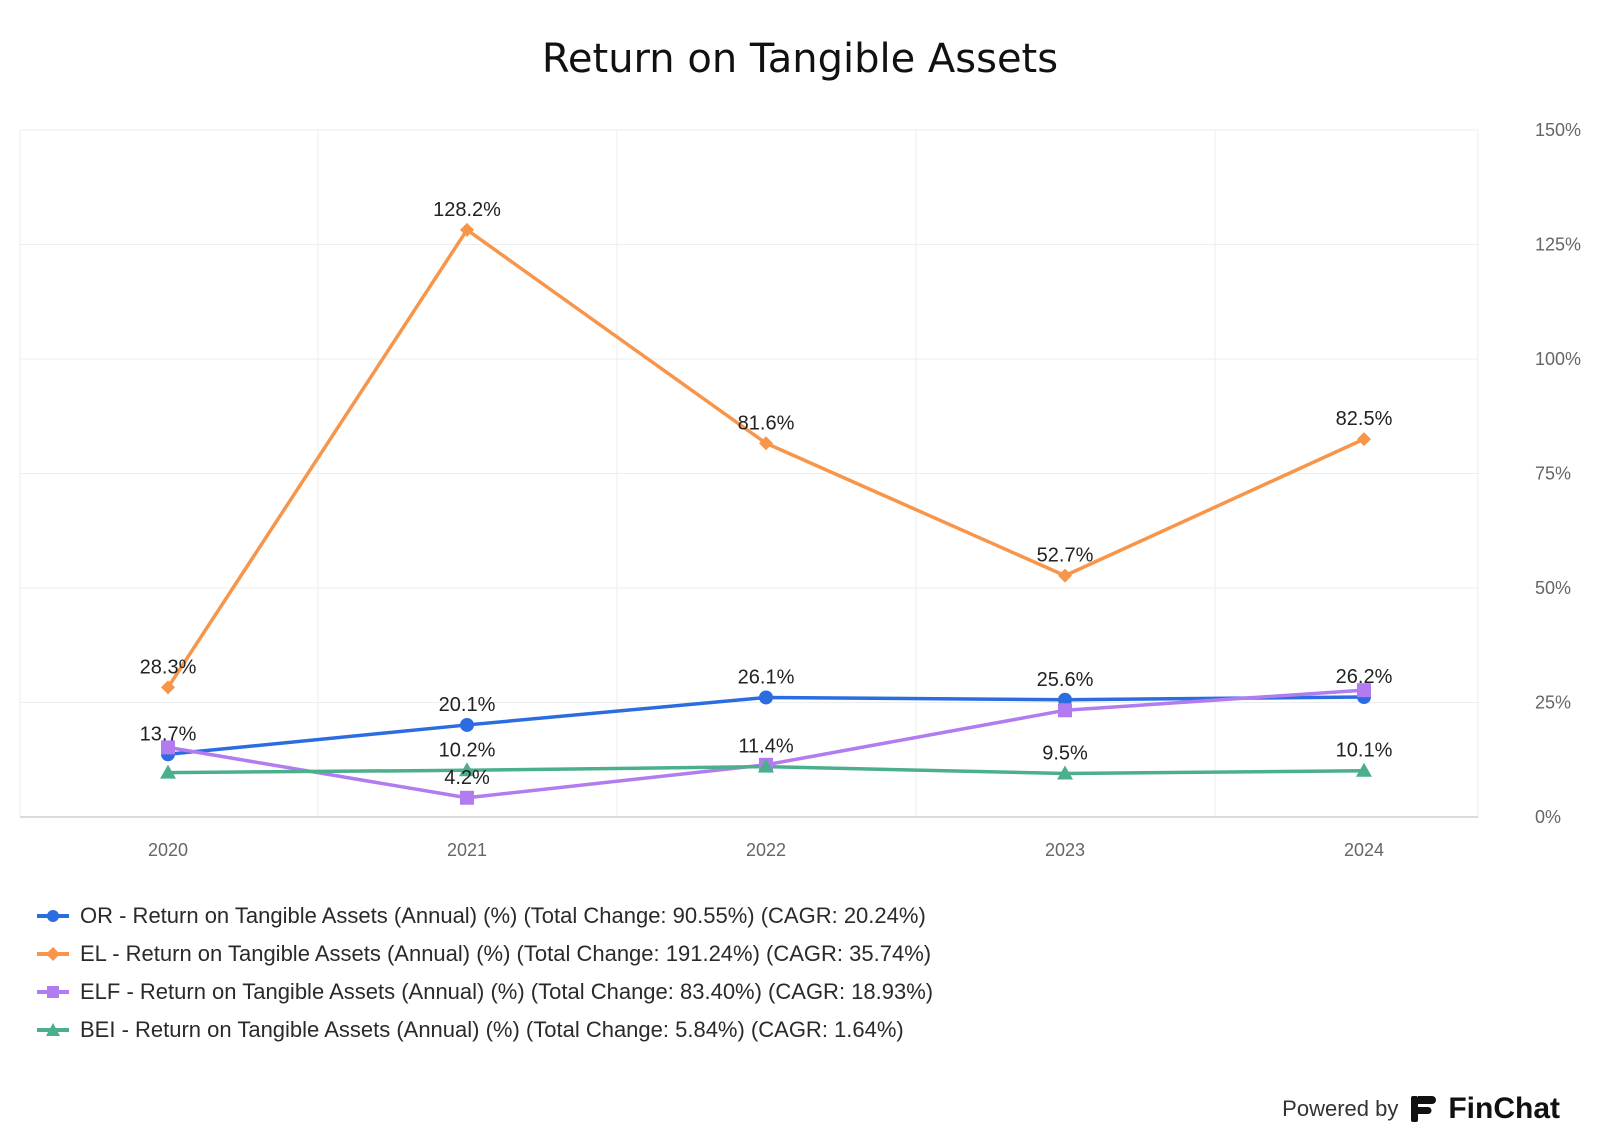  I want to click on x-tick-label: 2023, so click(1065, 850).